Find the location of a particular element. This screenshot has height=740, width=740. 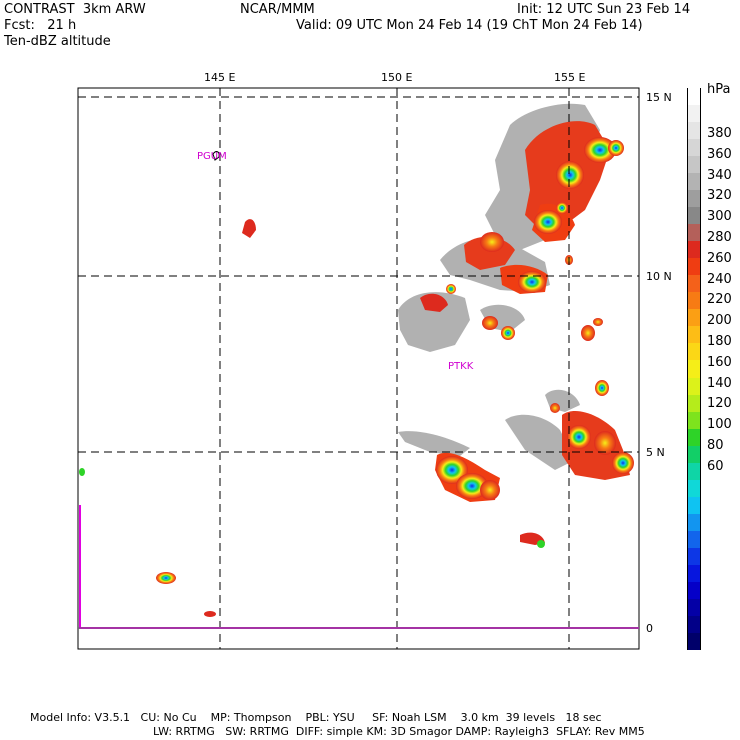

lon-label-145: 145 E is located at coordinates (220, 77).